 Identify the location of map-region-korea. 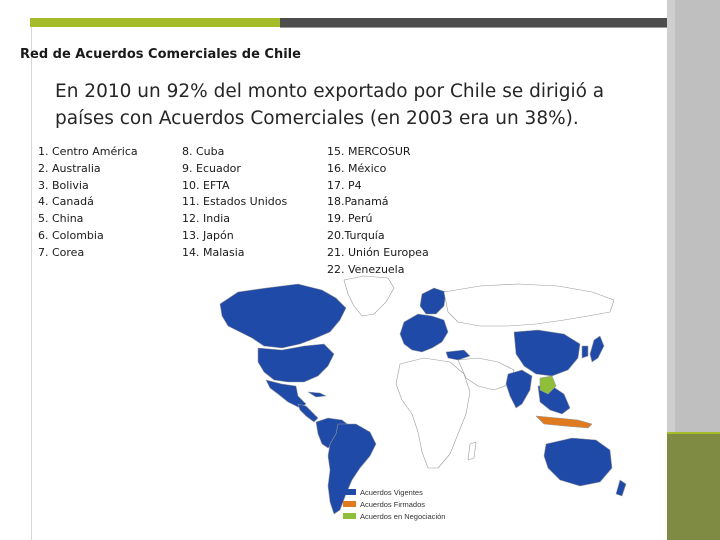
(585, 352).